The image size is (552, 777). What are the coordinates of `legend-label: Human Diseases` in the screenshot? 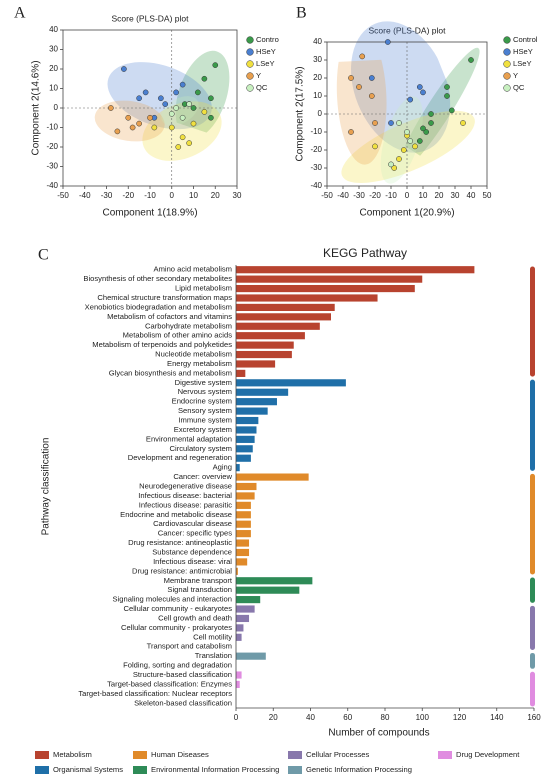 It's located at (180, 754).